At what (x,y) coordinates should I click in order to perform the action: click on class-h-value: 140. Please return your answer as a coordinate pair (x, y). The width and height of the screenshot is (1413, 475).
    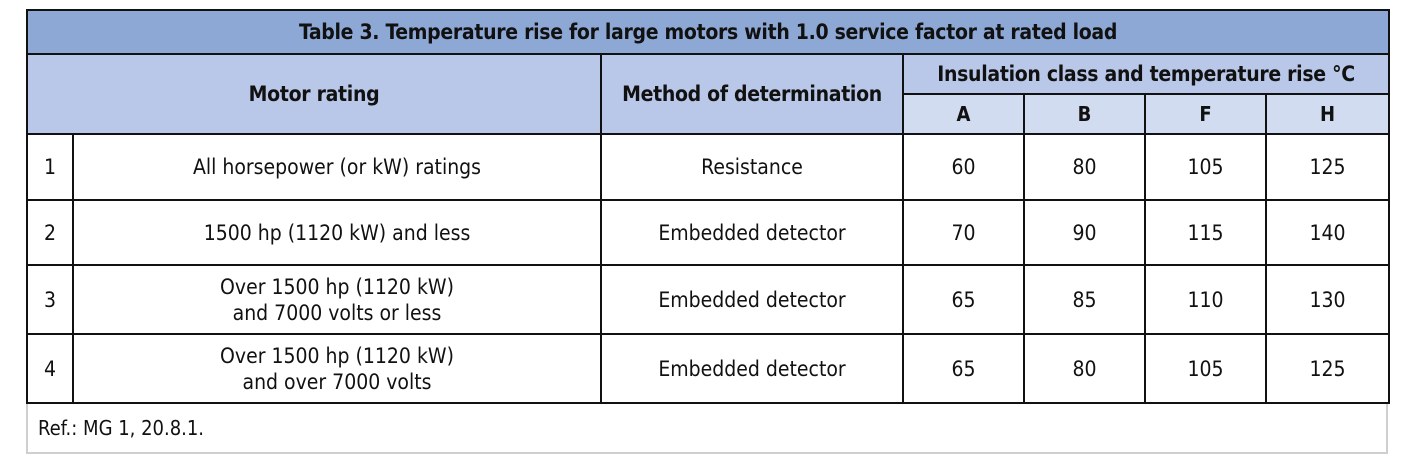
    Looking at the image, I should click on (1327, 232).